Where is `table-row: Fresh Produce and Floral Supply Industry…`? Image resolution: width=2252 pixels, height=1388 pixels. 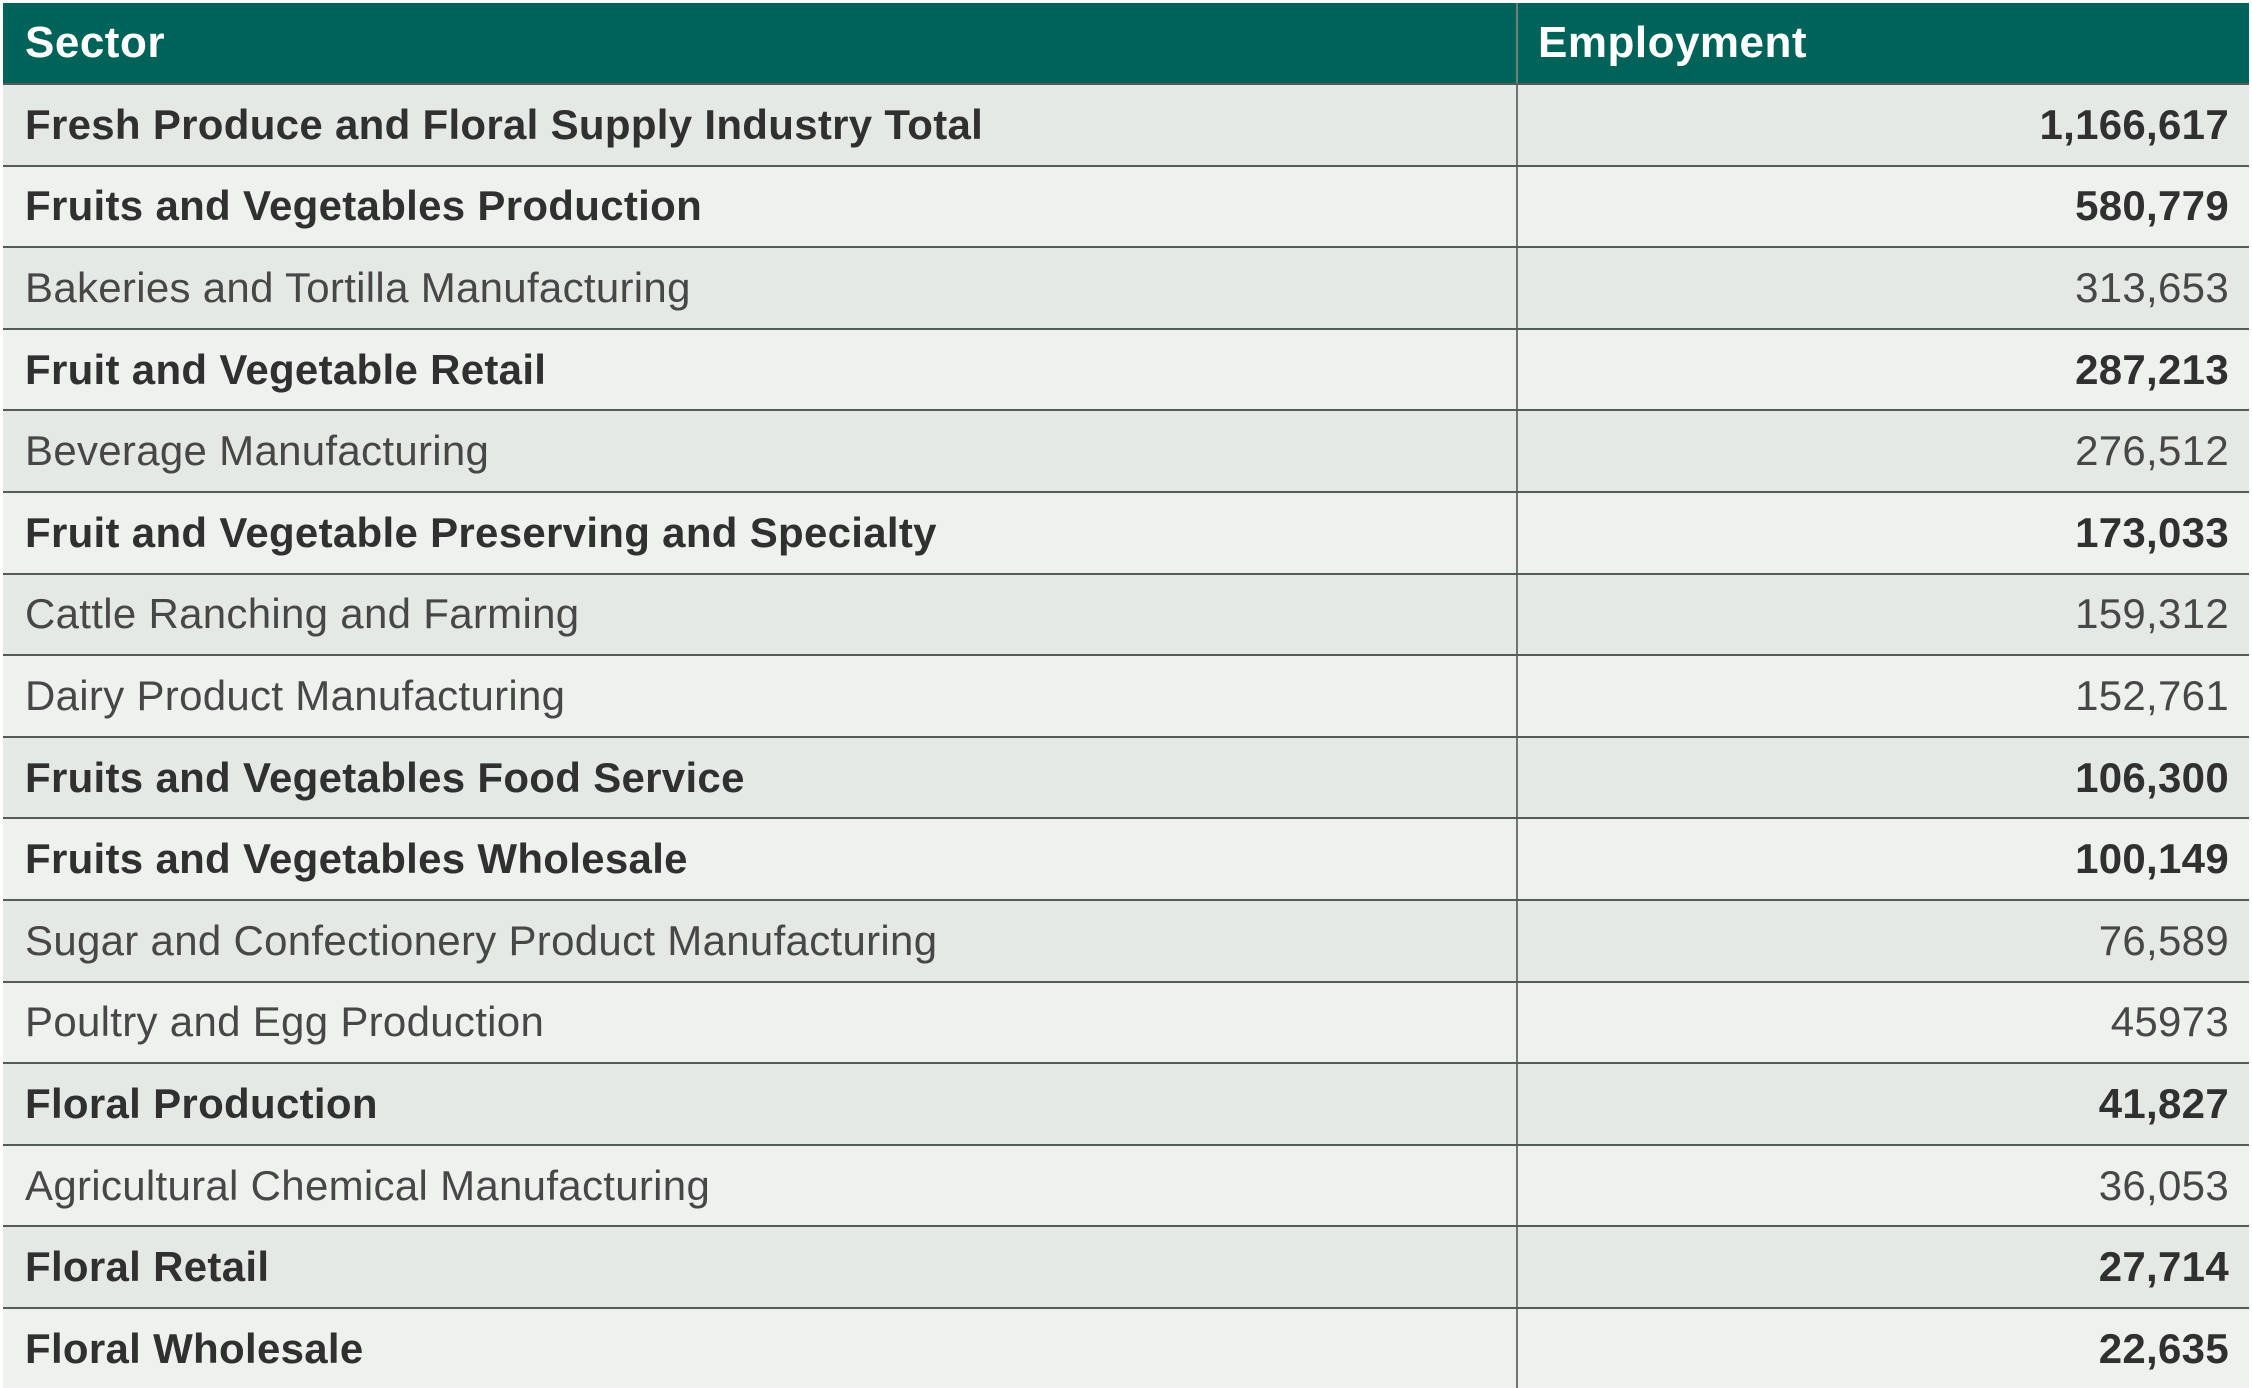
table-row: Fresh Produce and Floral Supply Industry… is located at coordinates (1126, 124).